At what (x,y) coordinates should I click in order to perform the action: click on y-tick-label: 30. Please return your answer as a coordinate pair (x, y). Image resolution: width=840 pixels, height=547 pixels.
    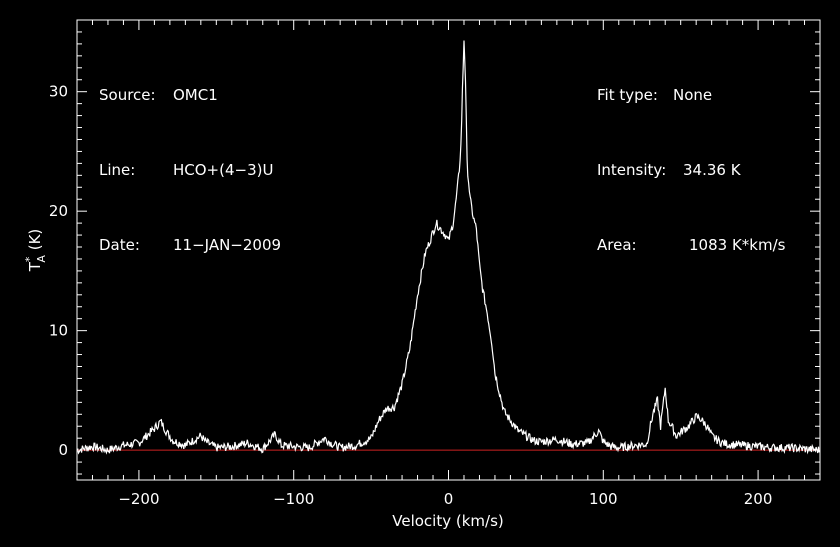
    Looking at the image, I should click on (58, 92).